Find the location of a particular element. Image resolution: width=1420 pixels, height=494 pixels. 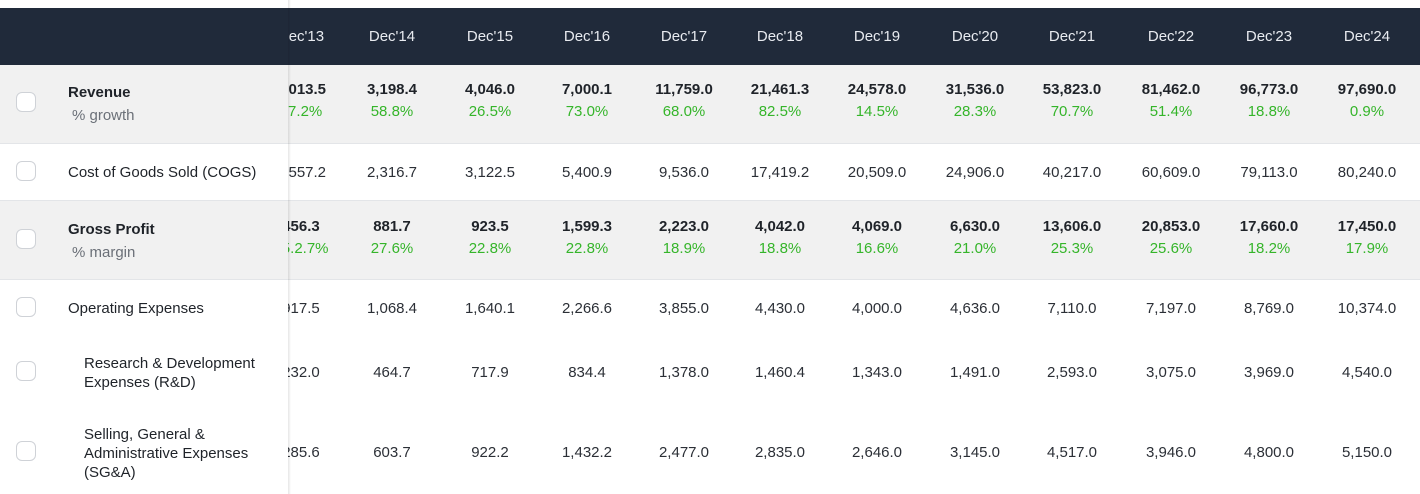

row-label-column-shadow is located at coordinates (289, 247).